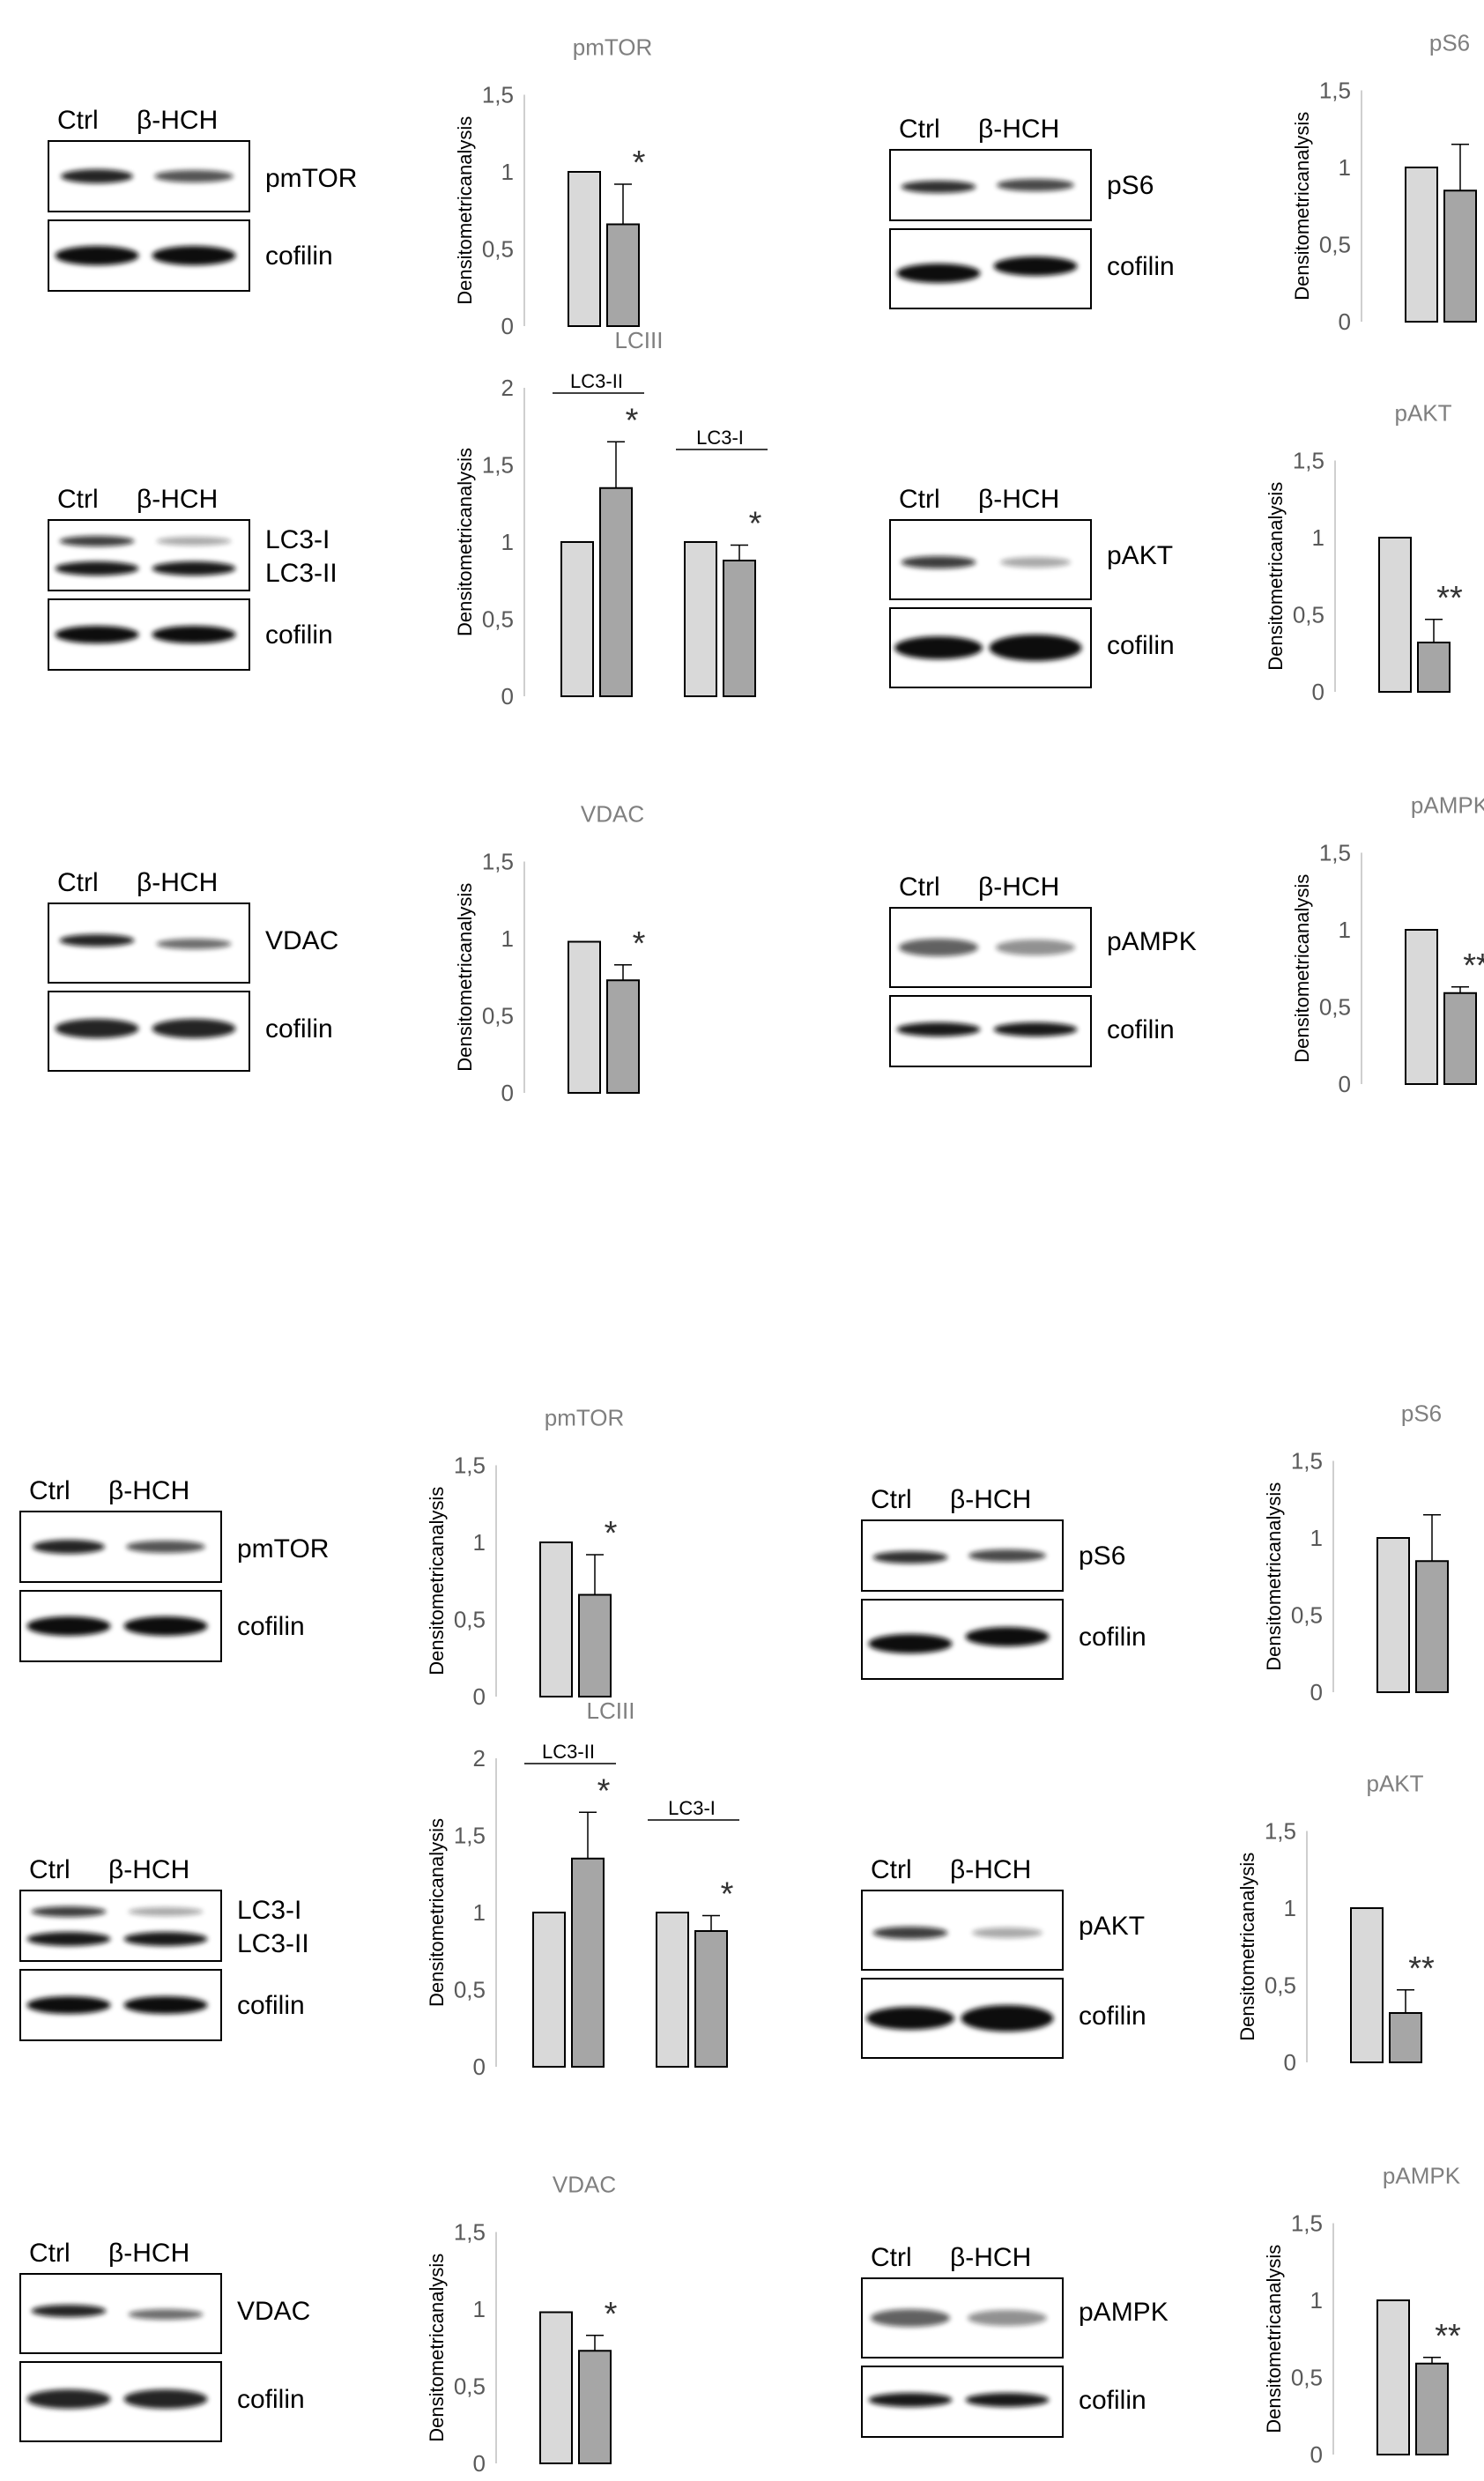  What do you see at coordinates (639, 163) in the screenshot?
I see `significance-mark-pmtor: *` at bounding box center [639, 163].